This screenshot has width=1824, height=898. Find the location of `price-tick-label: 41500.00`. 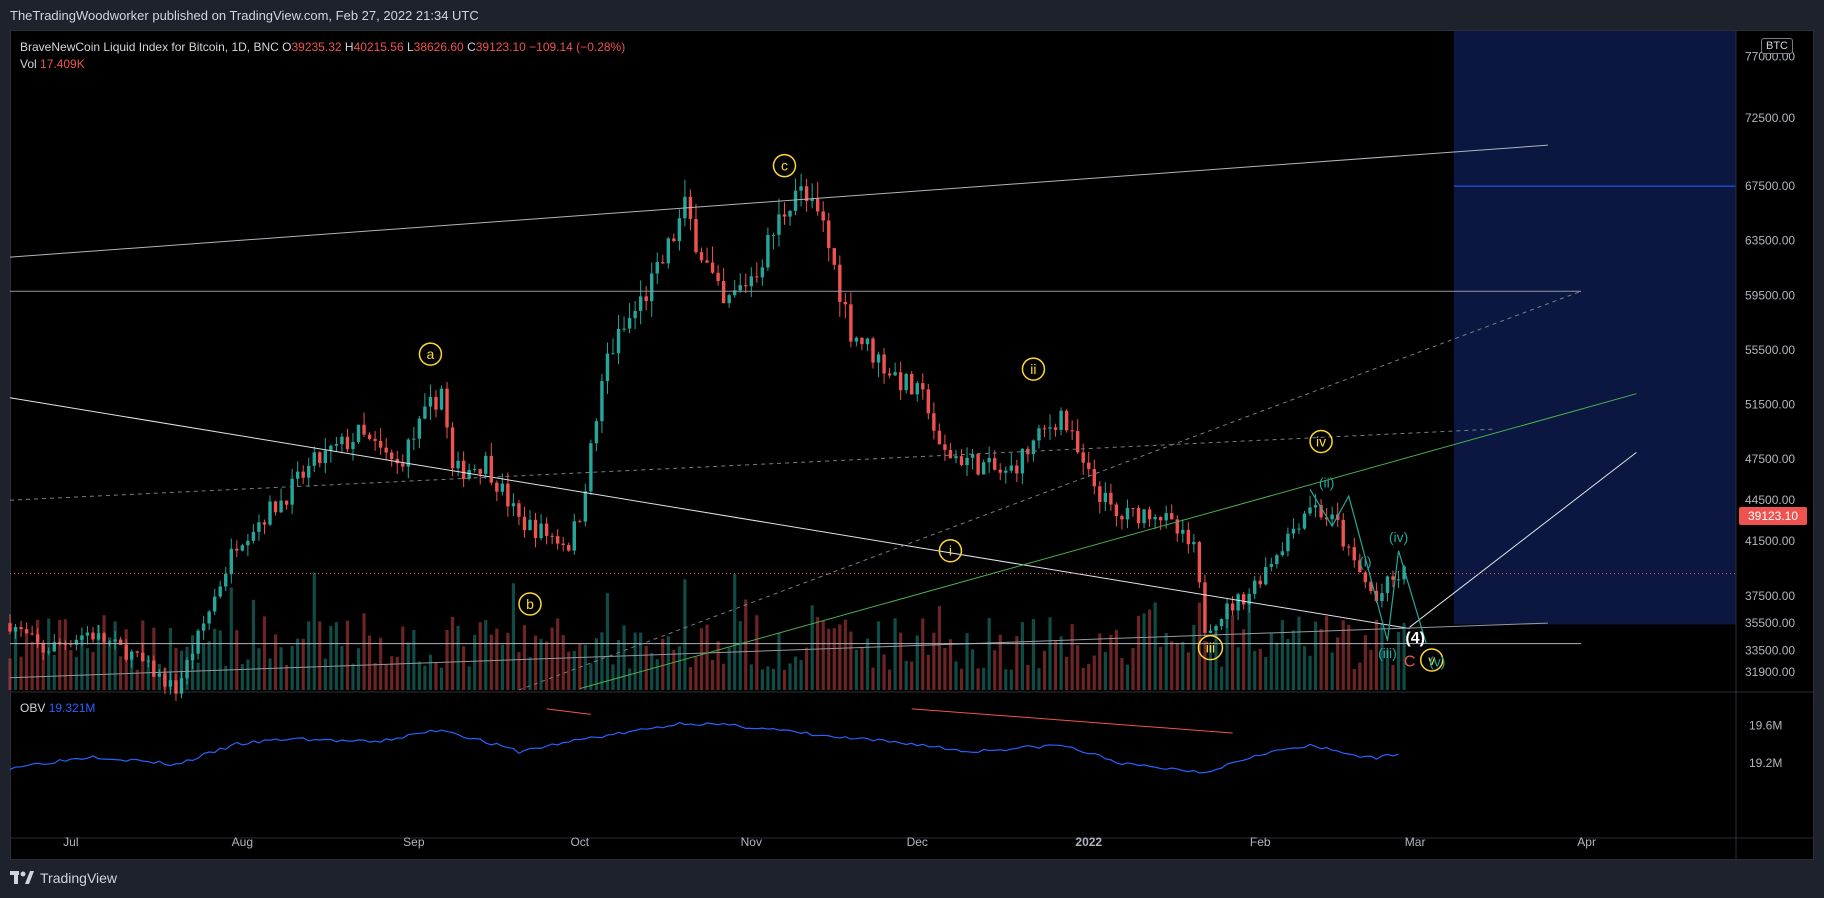

price-tick-label: 41500.00 is located at coordinates (1770, 541).